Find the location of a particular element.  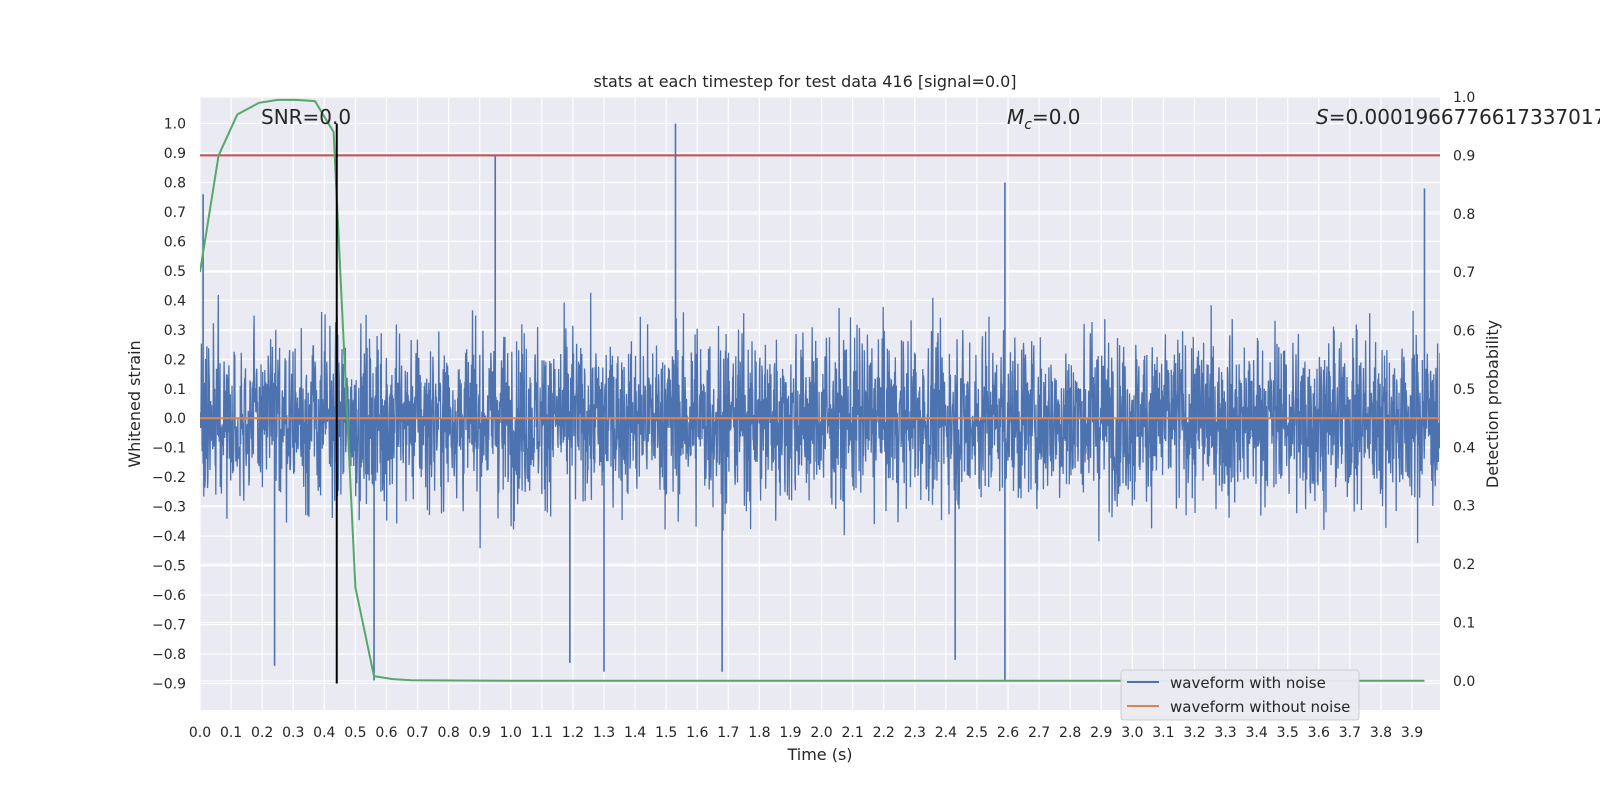

right-axis-ticks: 1.0 0.9 0.8 0.7 0.6 0.5 0.4 0.3 0.2 0.1 0.0 is located at coordinates (1464, 390).